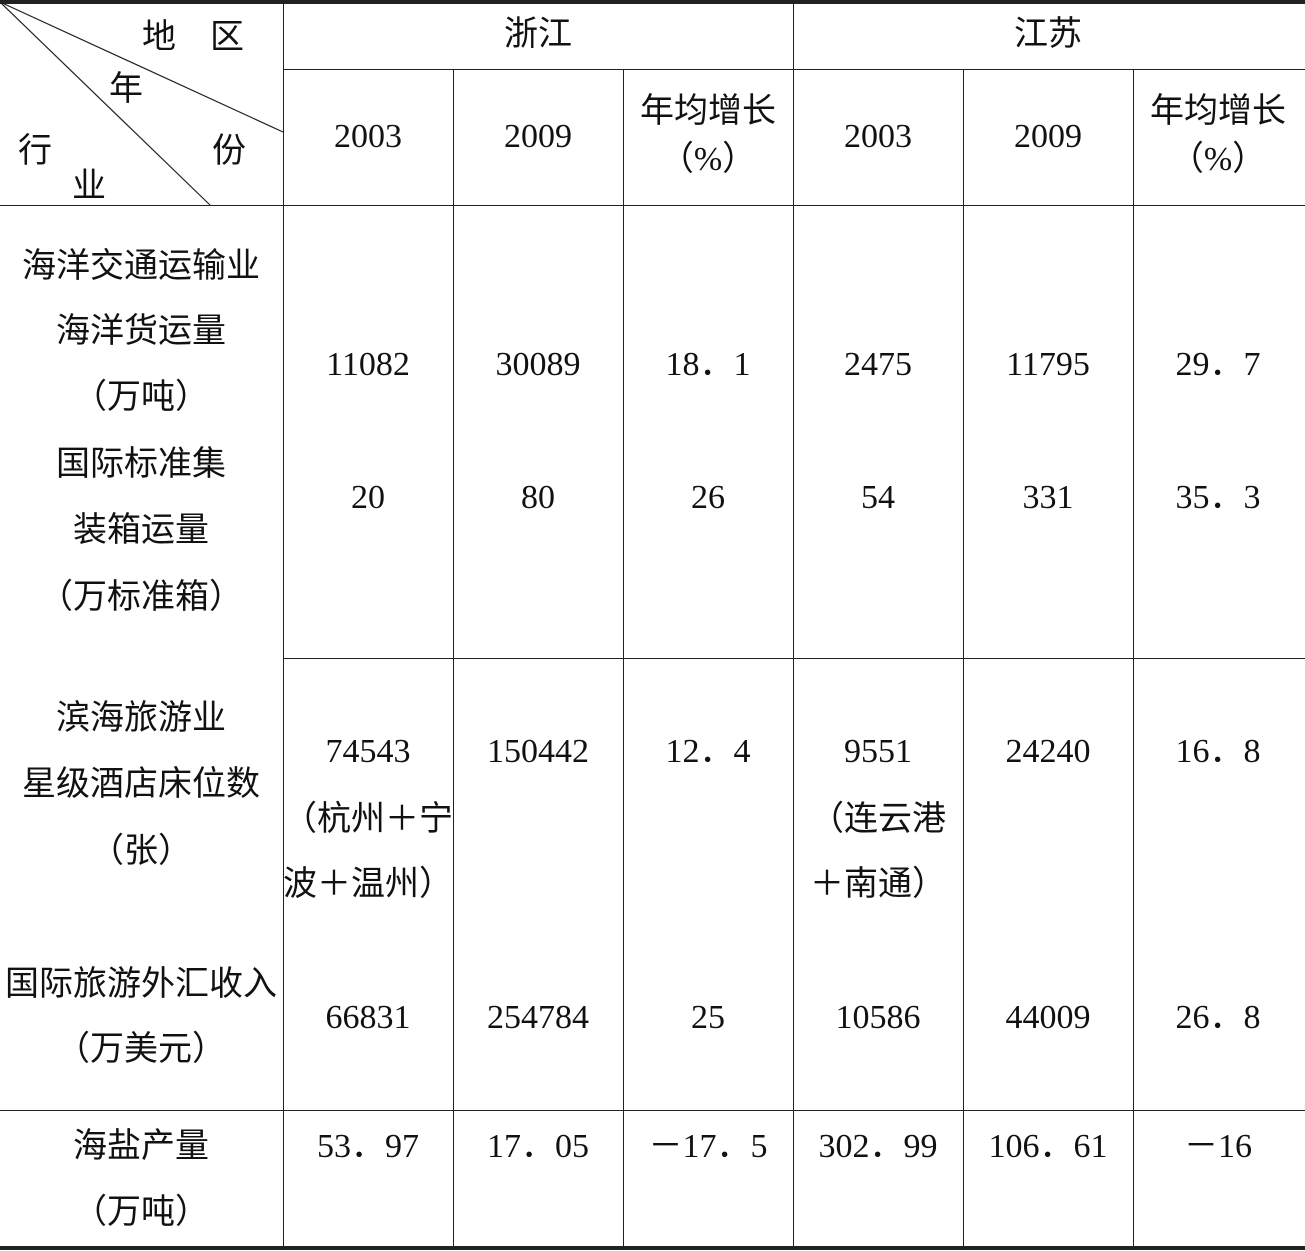 The width and height of the screenshot is (1305, 1251). What do you see at coordinates (368, 364) in the screenshot?
I see `cell: 11082` at bounding box center [368, 364].